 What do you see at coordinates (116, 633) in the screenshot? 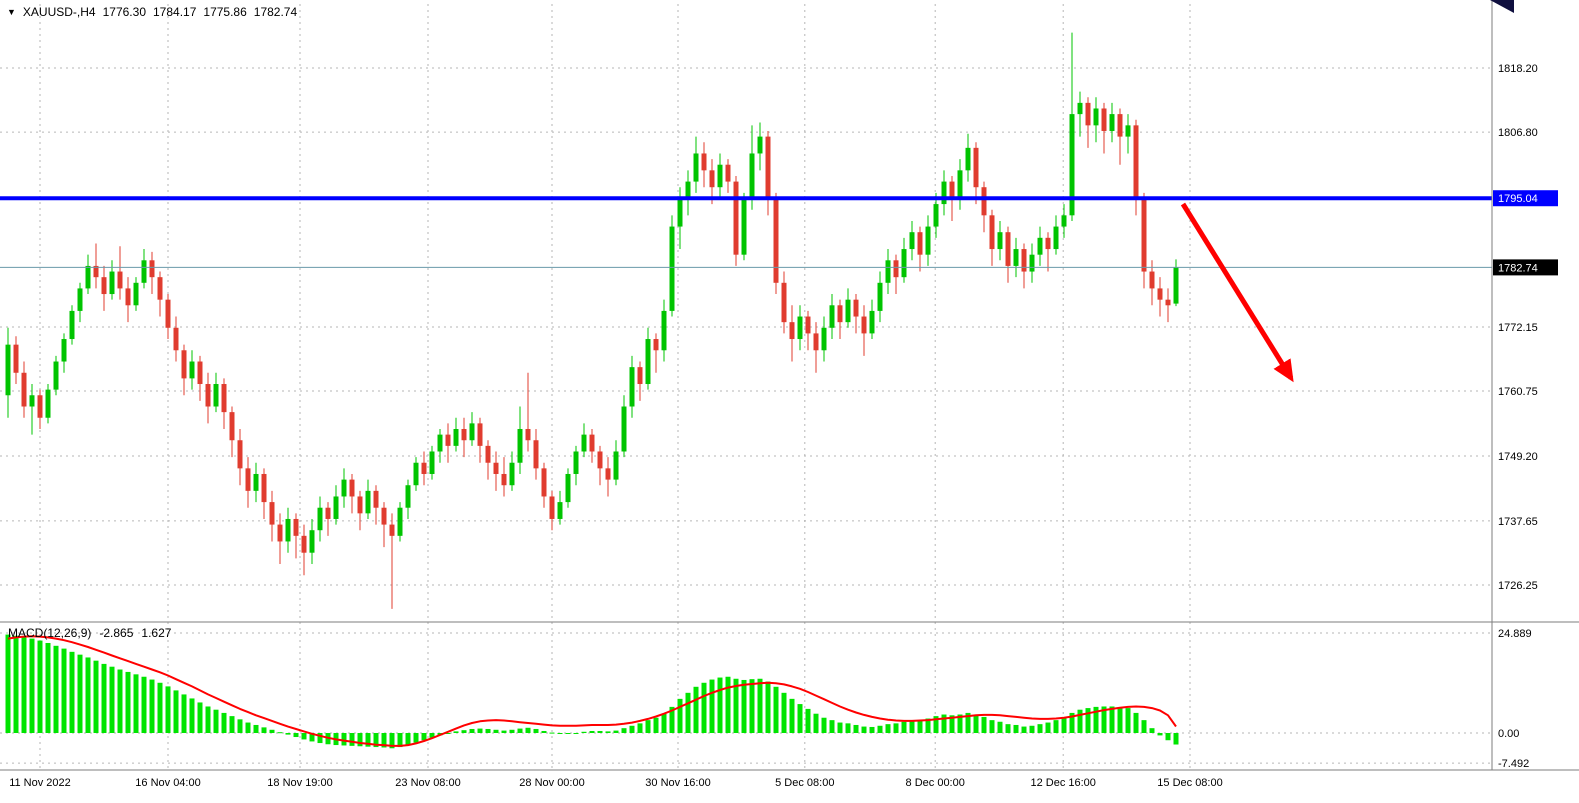
I see `macd-main-value: -2.865` at bounding box center [116, 633].